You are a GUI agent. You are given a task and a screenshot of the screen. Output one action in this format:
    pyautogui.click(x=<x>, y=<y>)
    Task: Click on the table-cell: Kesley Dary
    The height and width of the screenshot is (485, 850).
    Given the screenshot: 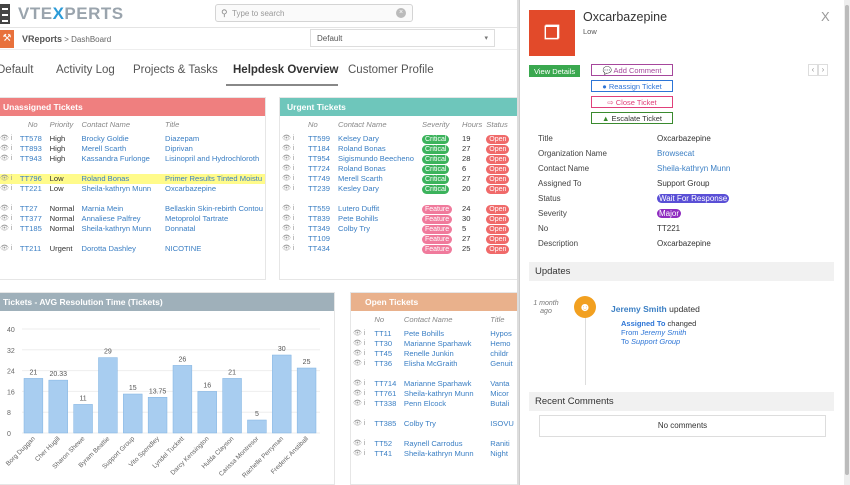 What is the action you would take?
    pyautogui.click(x=358, y=188)
    